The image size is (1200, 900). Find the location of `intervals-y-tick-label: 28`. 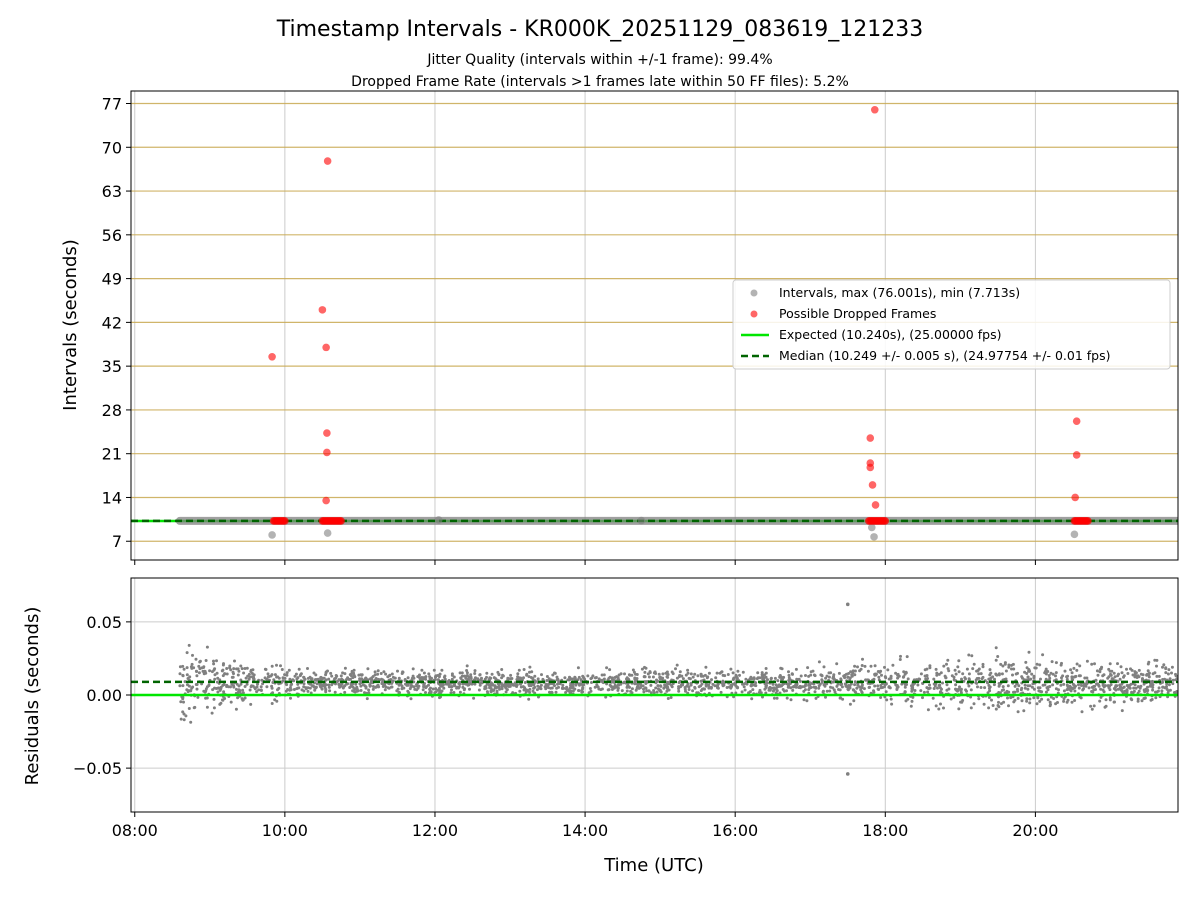

intervals-y-tick-label: 28 is located at coordinates (112, 410).